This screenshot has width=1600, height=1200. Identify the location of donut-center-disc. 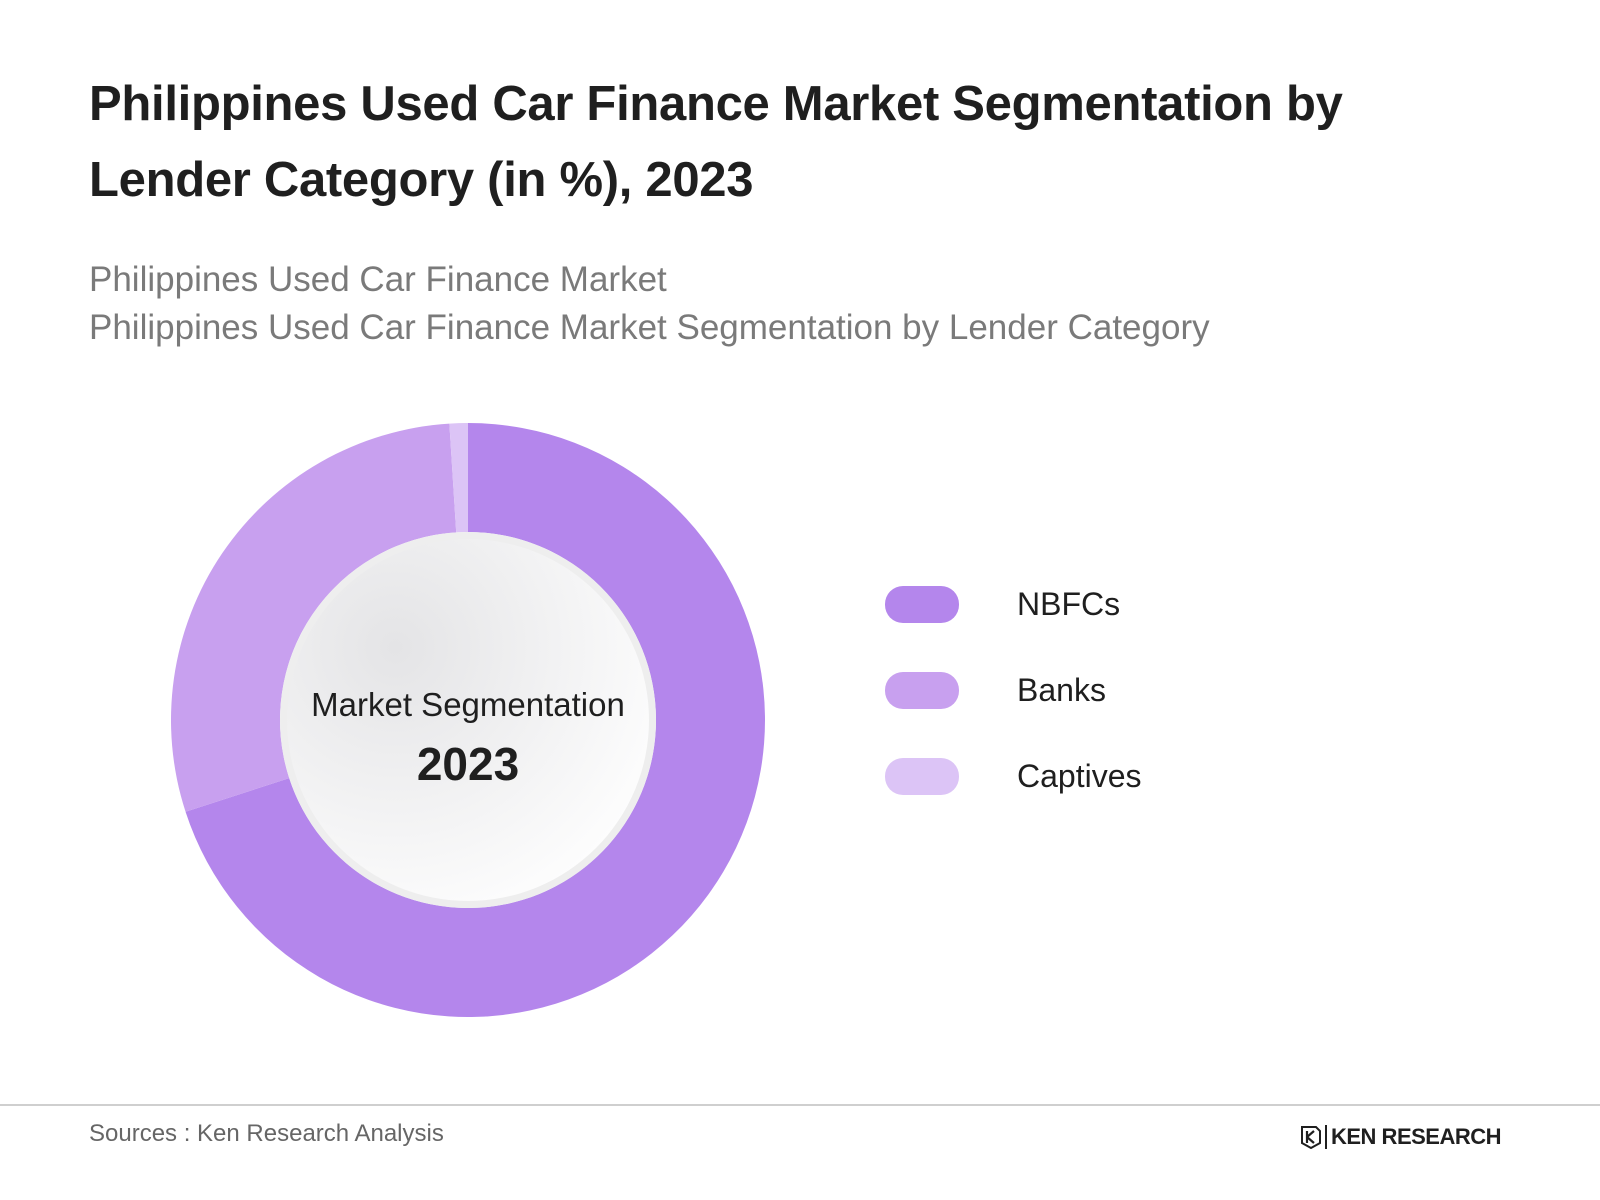
(468, 720).